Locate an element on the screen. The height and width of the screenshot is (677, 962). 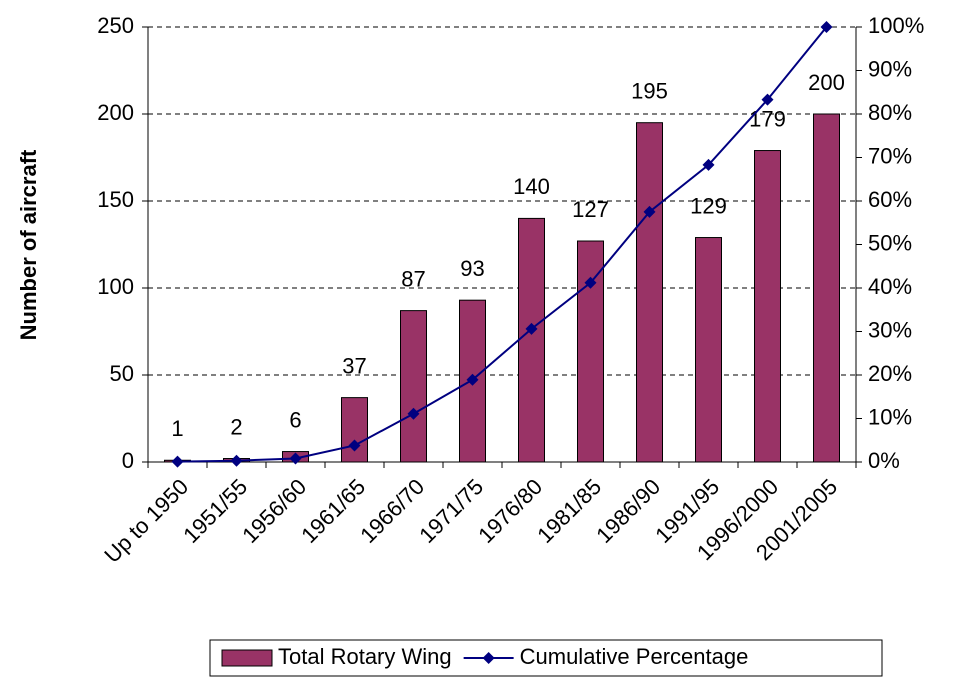
x-tick-label: Up to 1950 is located at coordinates (146, 521).